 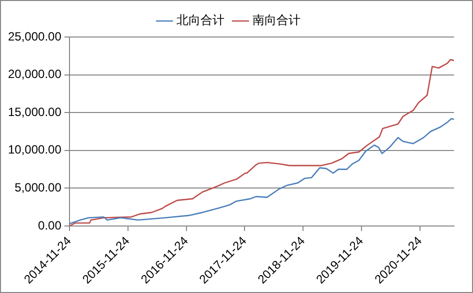 What do you see at coordinates (200, 20) in the screenshot?
I see `legend-label: 北向合计` at bounding box center [200, 20].